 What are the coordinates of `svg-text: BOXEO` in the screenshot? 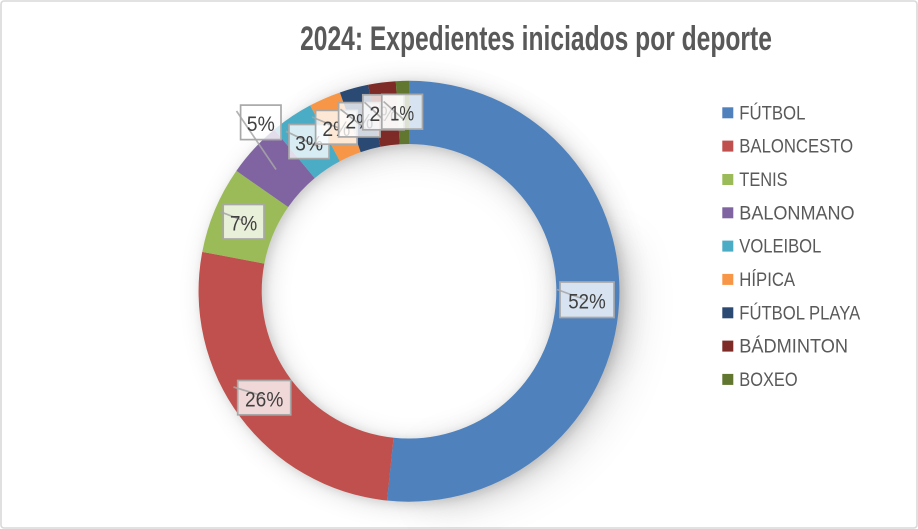 It's located at (768, 380).